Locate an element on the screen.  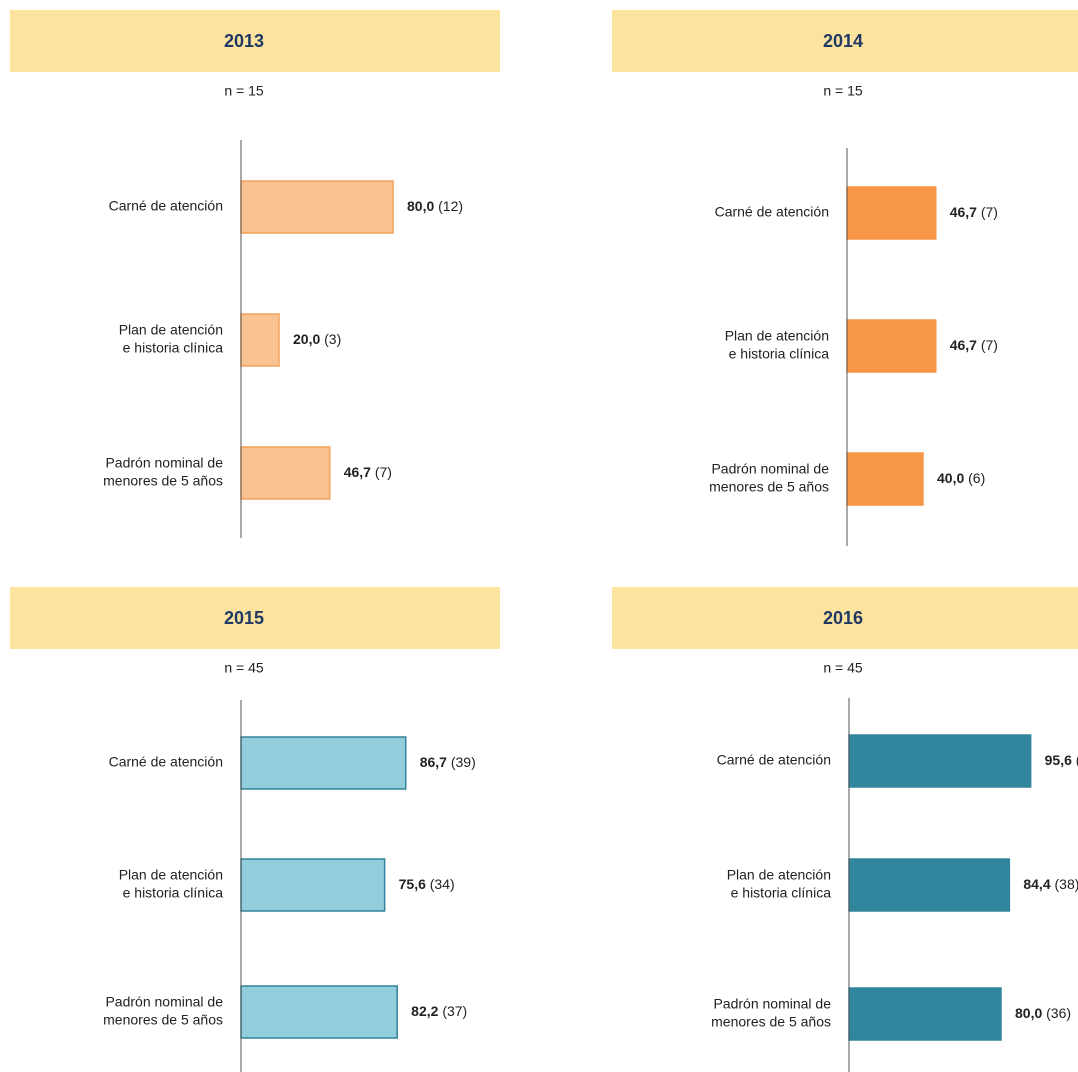
count: (34) is located at coordinates (442, 884).